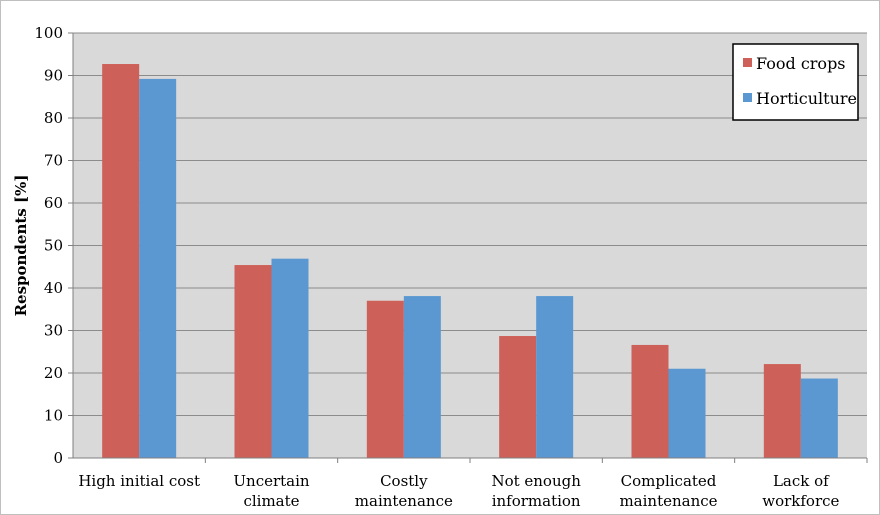 The height and width of the screenshot is (515, 880). Describe the element at coordinates (795, 82) in the screenshot. I see `legend: Food crops Horticulture` at that location.